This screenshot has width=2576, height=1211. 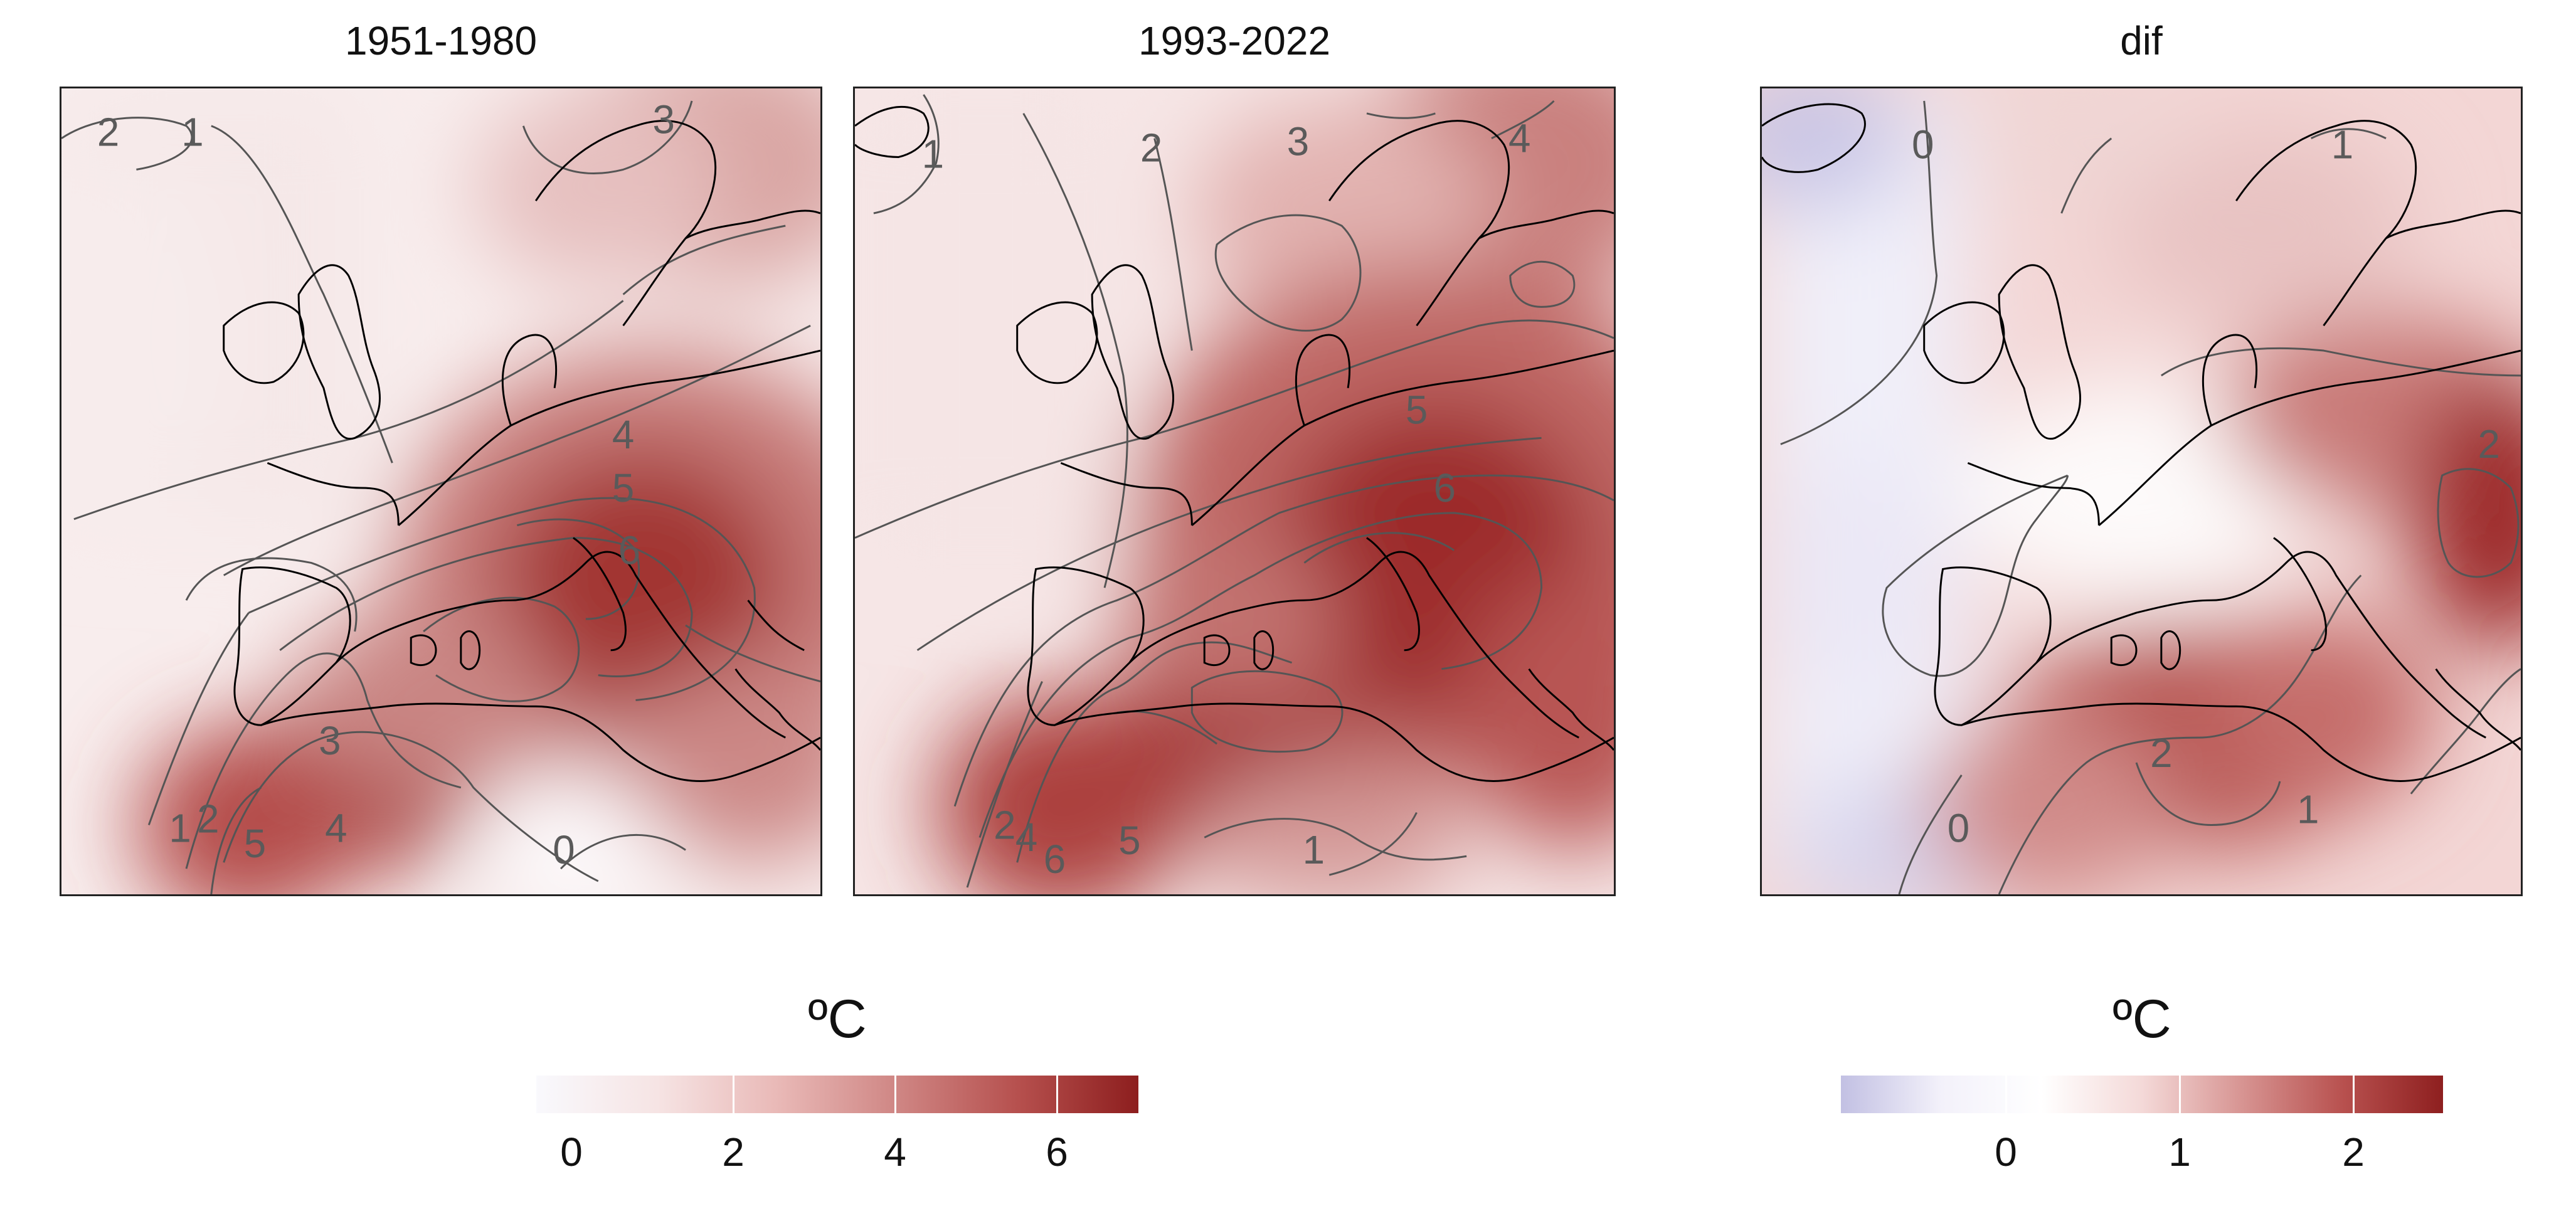 What do you see at coordinates (2141, 40) in the screenshot?
I see `panel-title-dif: dif` at bounding box center [2141, 40].